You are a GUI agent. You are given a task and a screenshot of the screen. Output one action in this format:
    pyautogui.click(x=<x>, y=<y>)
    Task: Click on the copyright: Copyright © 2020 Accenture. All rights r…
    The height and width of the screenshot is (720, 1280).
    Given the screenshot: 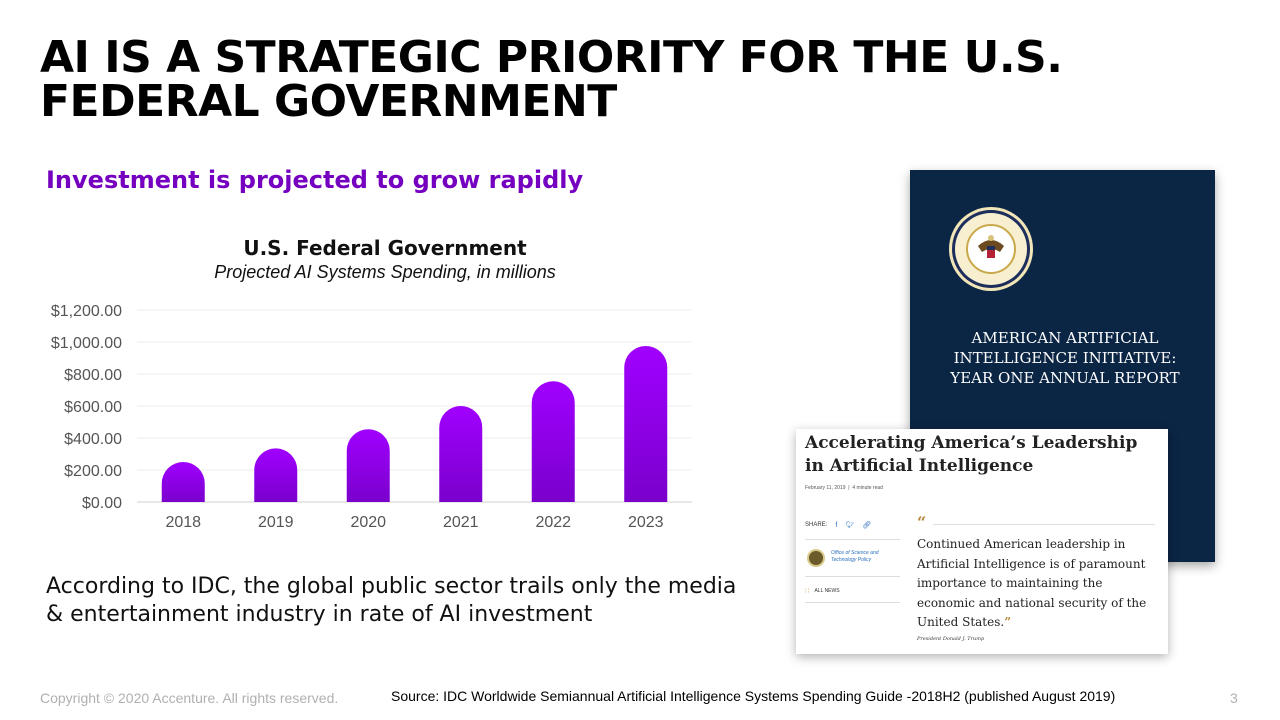 What is the action you would take?
    pyautogui.click(x=189, y=698)
    